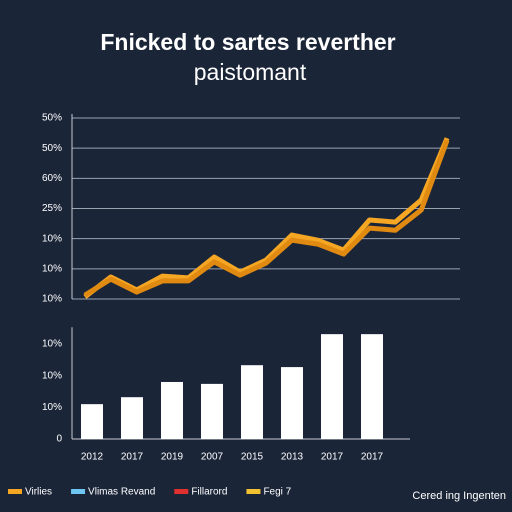  What do you see at coordinates (252, 457) in the screenshot?
I see `x-tick-label: 2015` at bounding box center [252, 457].